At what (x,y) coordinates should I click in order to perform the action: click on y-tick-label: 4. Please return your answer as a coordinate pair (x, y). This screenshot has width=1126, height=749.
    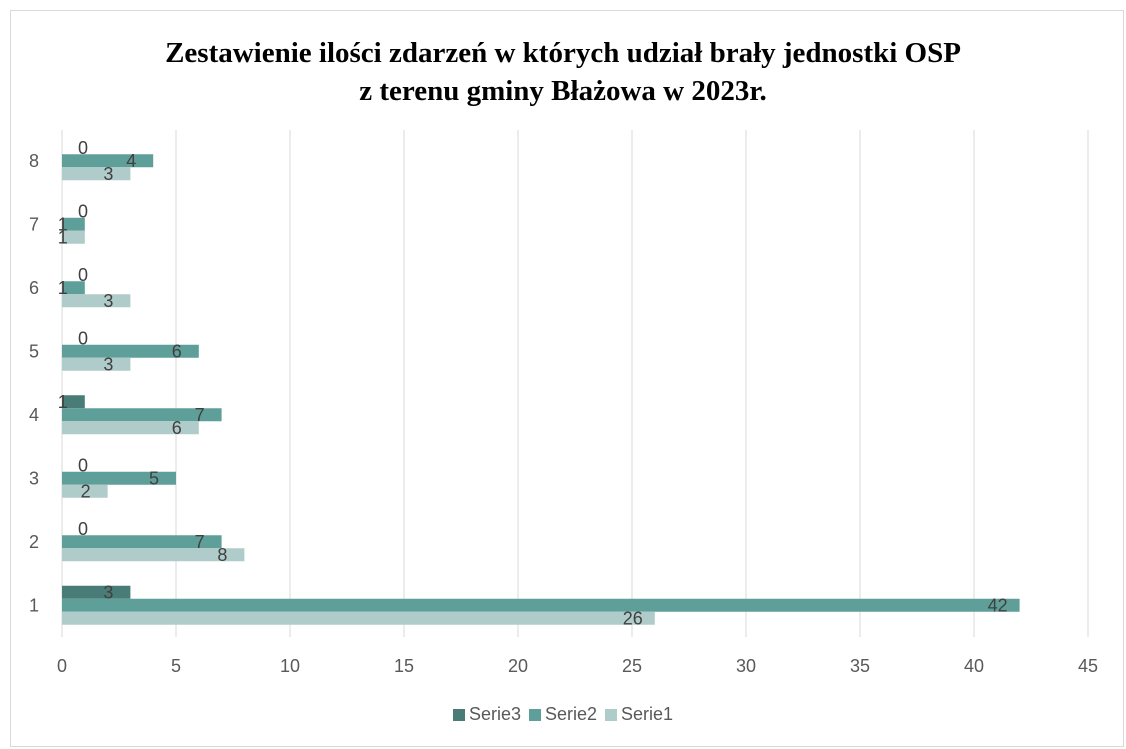
    Looking at the image, I should click on (34, 415).